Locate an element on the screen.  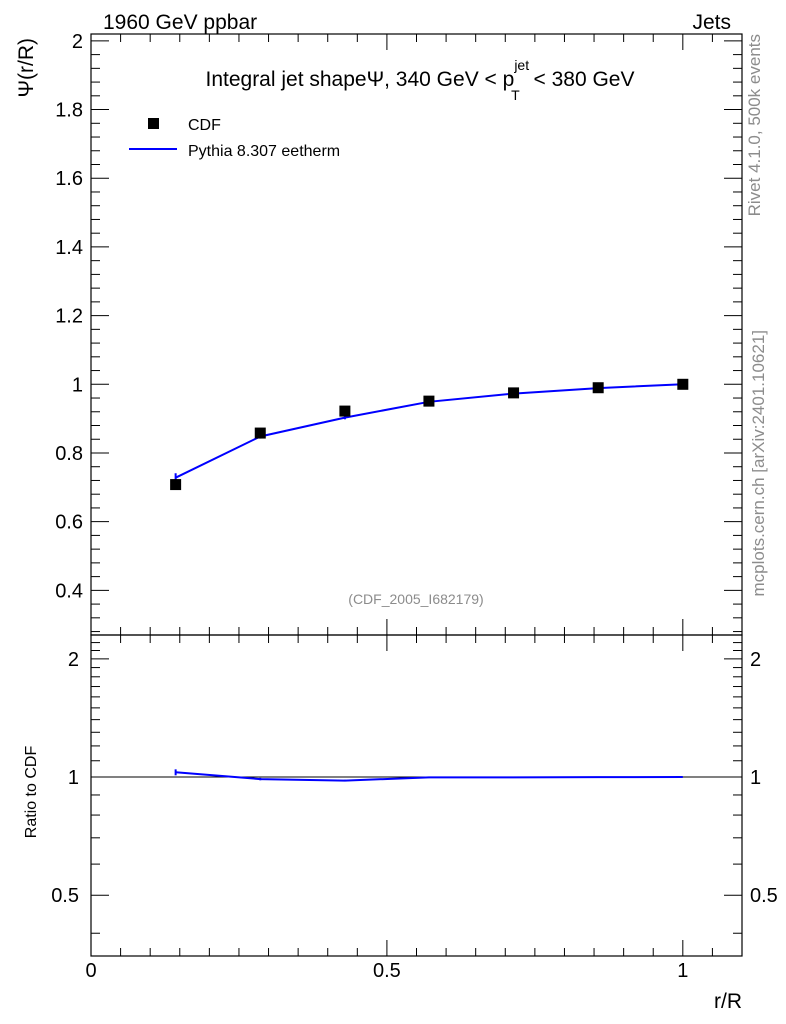
main-y-tick-label: 1.2 is located at coordinates (69, 317).